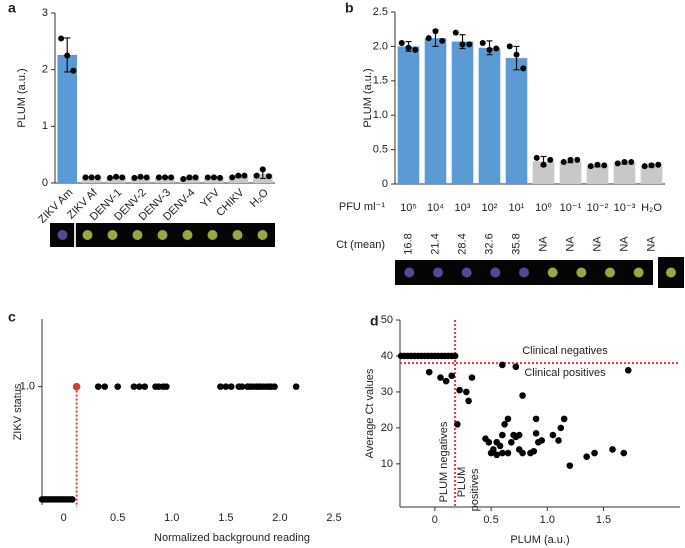 Image resolution: width=685 pixels, height=548 pixels. I want to click on x-tick-label: 0, so click(64, 518).